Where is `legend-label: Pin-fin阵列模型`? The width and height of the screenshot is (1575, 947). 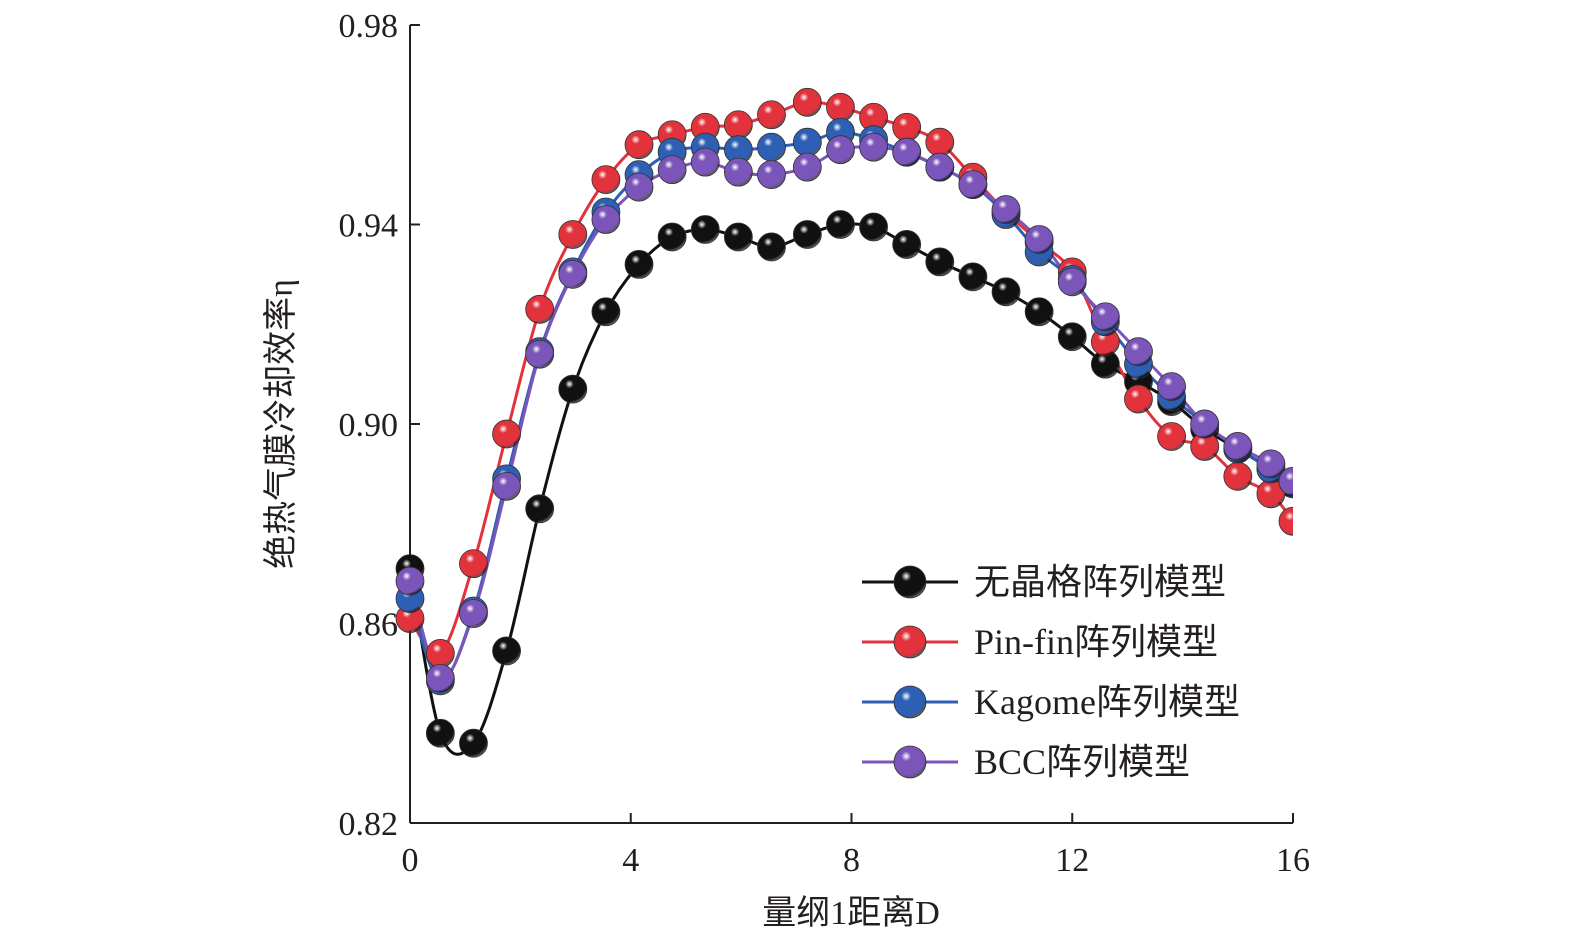
legend-label: Pin-fin阵列模型 is located at coordinates (1096, 642).